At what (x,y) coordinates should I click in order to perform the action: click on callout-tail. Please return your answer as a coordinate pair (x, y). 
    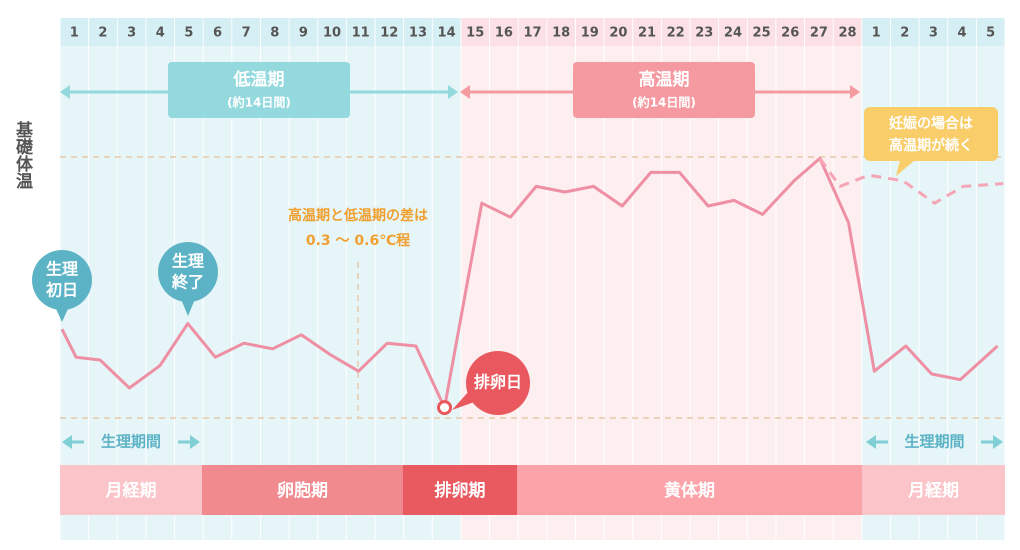
    Looking at the image, I should click on (905, 168).